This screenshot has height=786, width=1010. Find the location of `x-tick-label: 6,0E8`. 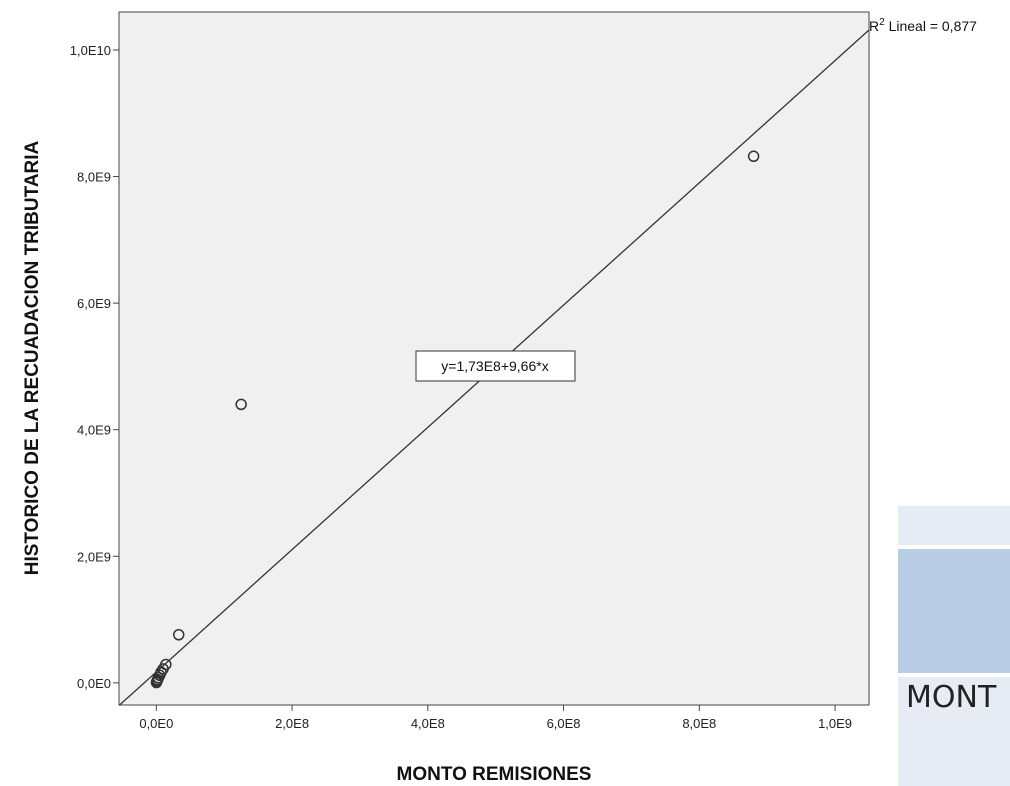

x-tick-label: 6,0E8 is located at coordinates (564, 723).